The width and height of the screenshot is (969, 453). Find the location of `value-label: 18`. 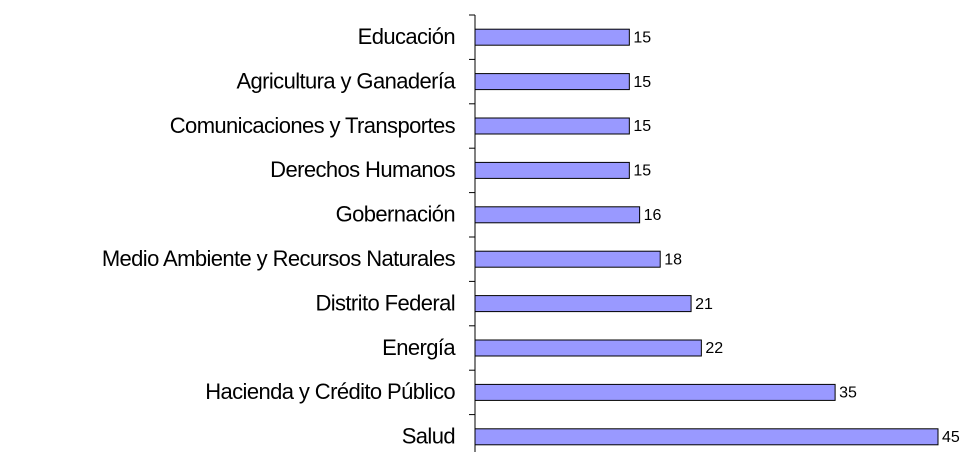

value-label: 18 is located at coordinates (673, 259).